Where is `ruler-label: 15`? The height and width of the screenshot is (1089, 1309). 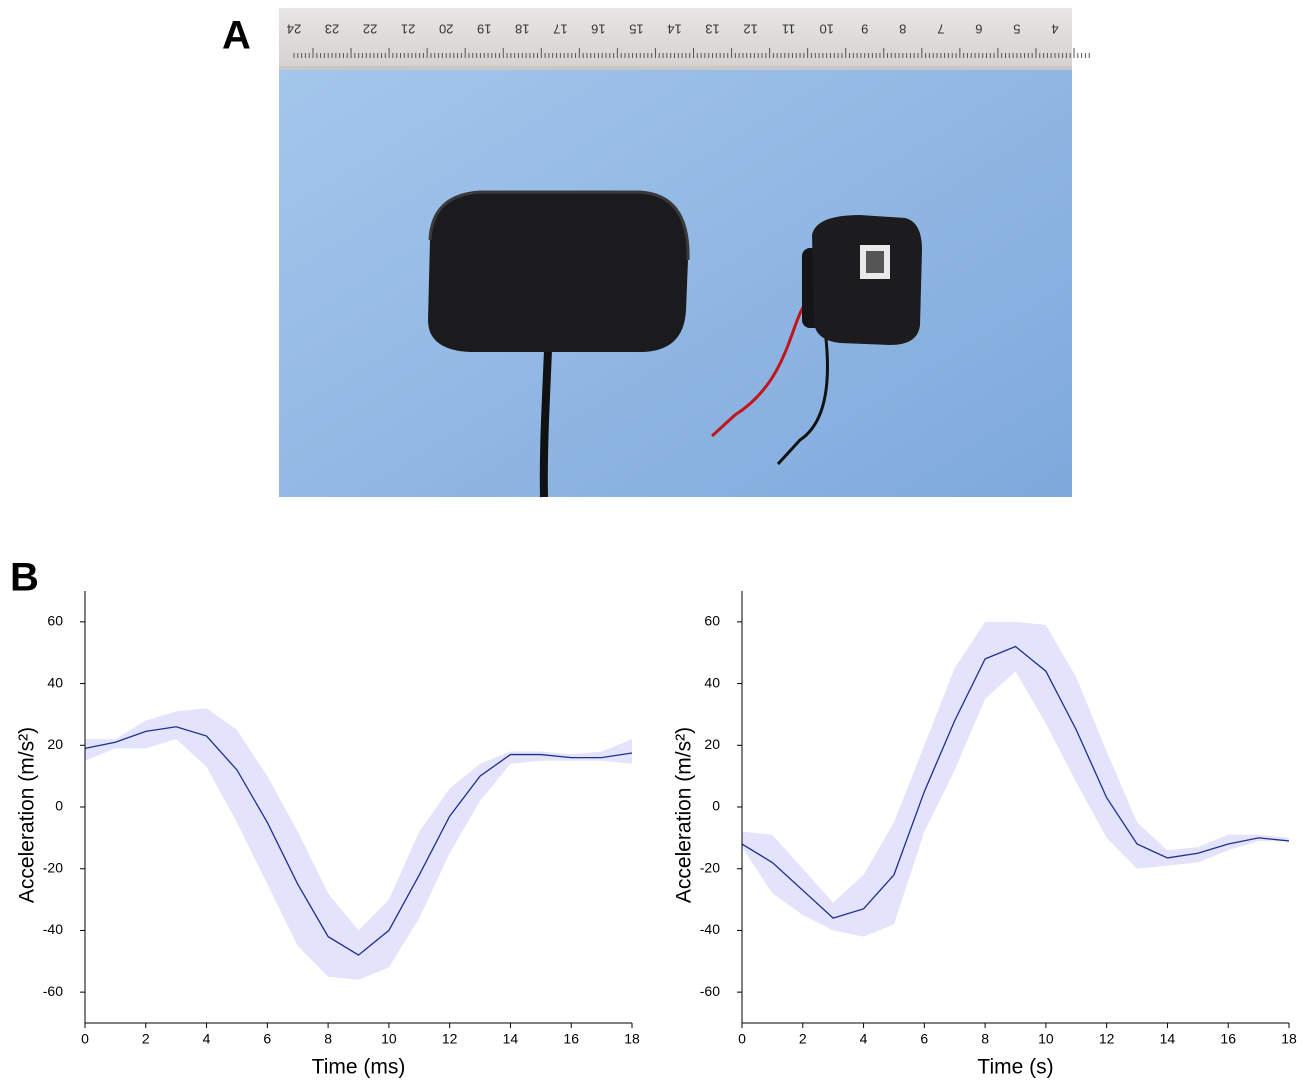
ruler-label: 15 is located at coordinates (636, 29).